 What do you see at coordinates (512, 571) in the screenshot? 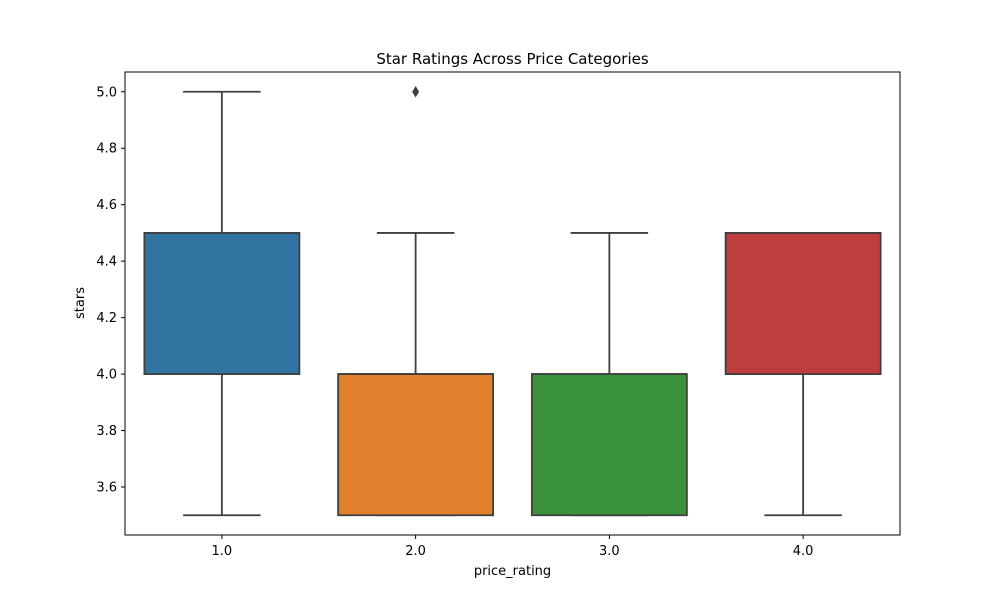
I see `x-axis-label: price_rating` at bounding box center [512, 571].